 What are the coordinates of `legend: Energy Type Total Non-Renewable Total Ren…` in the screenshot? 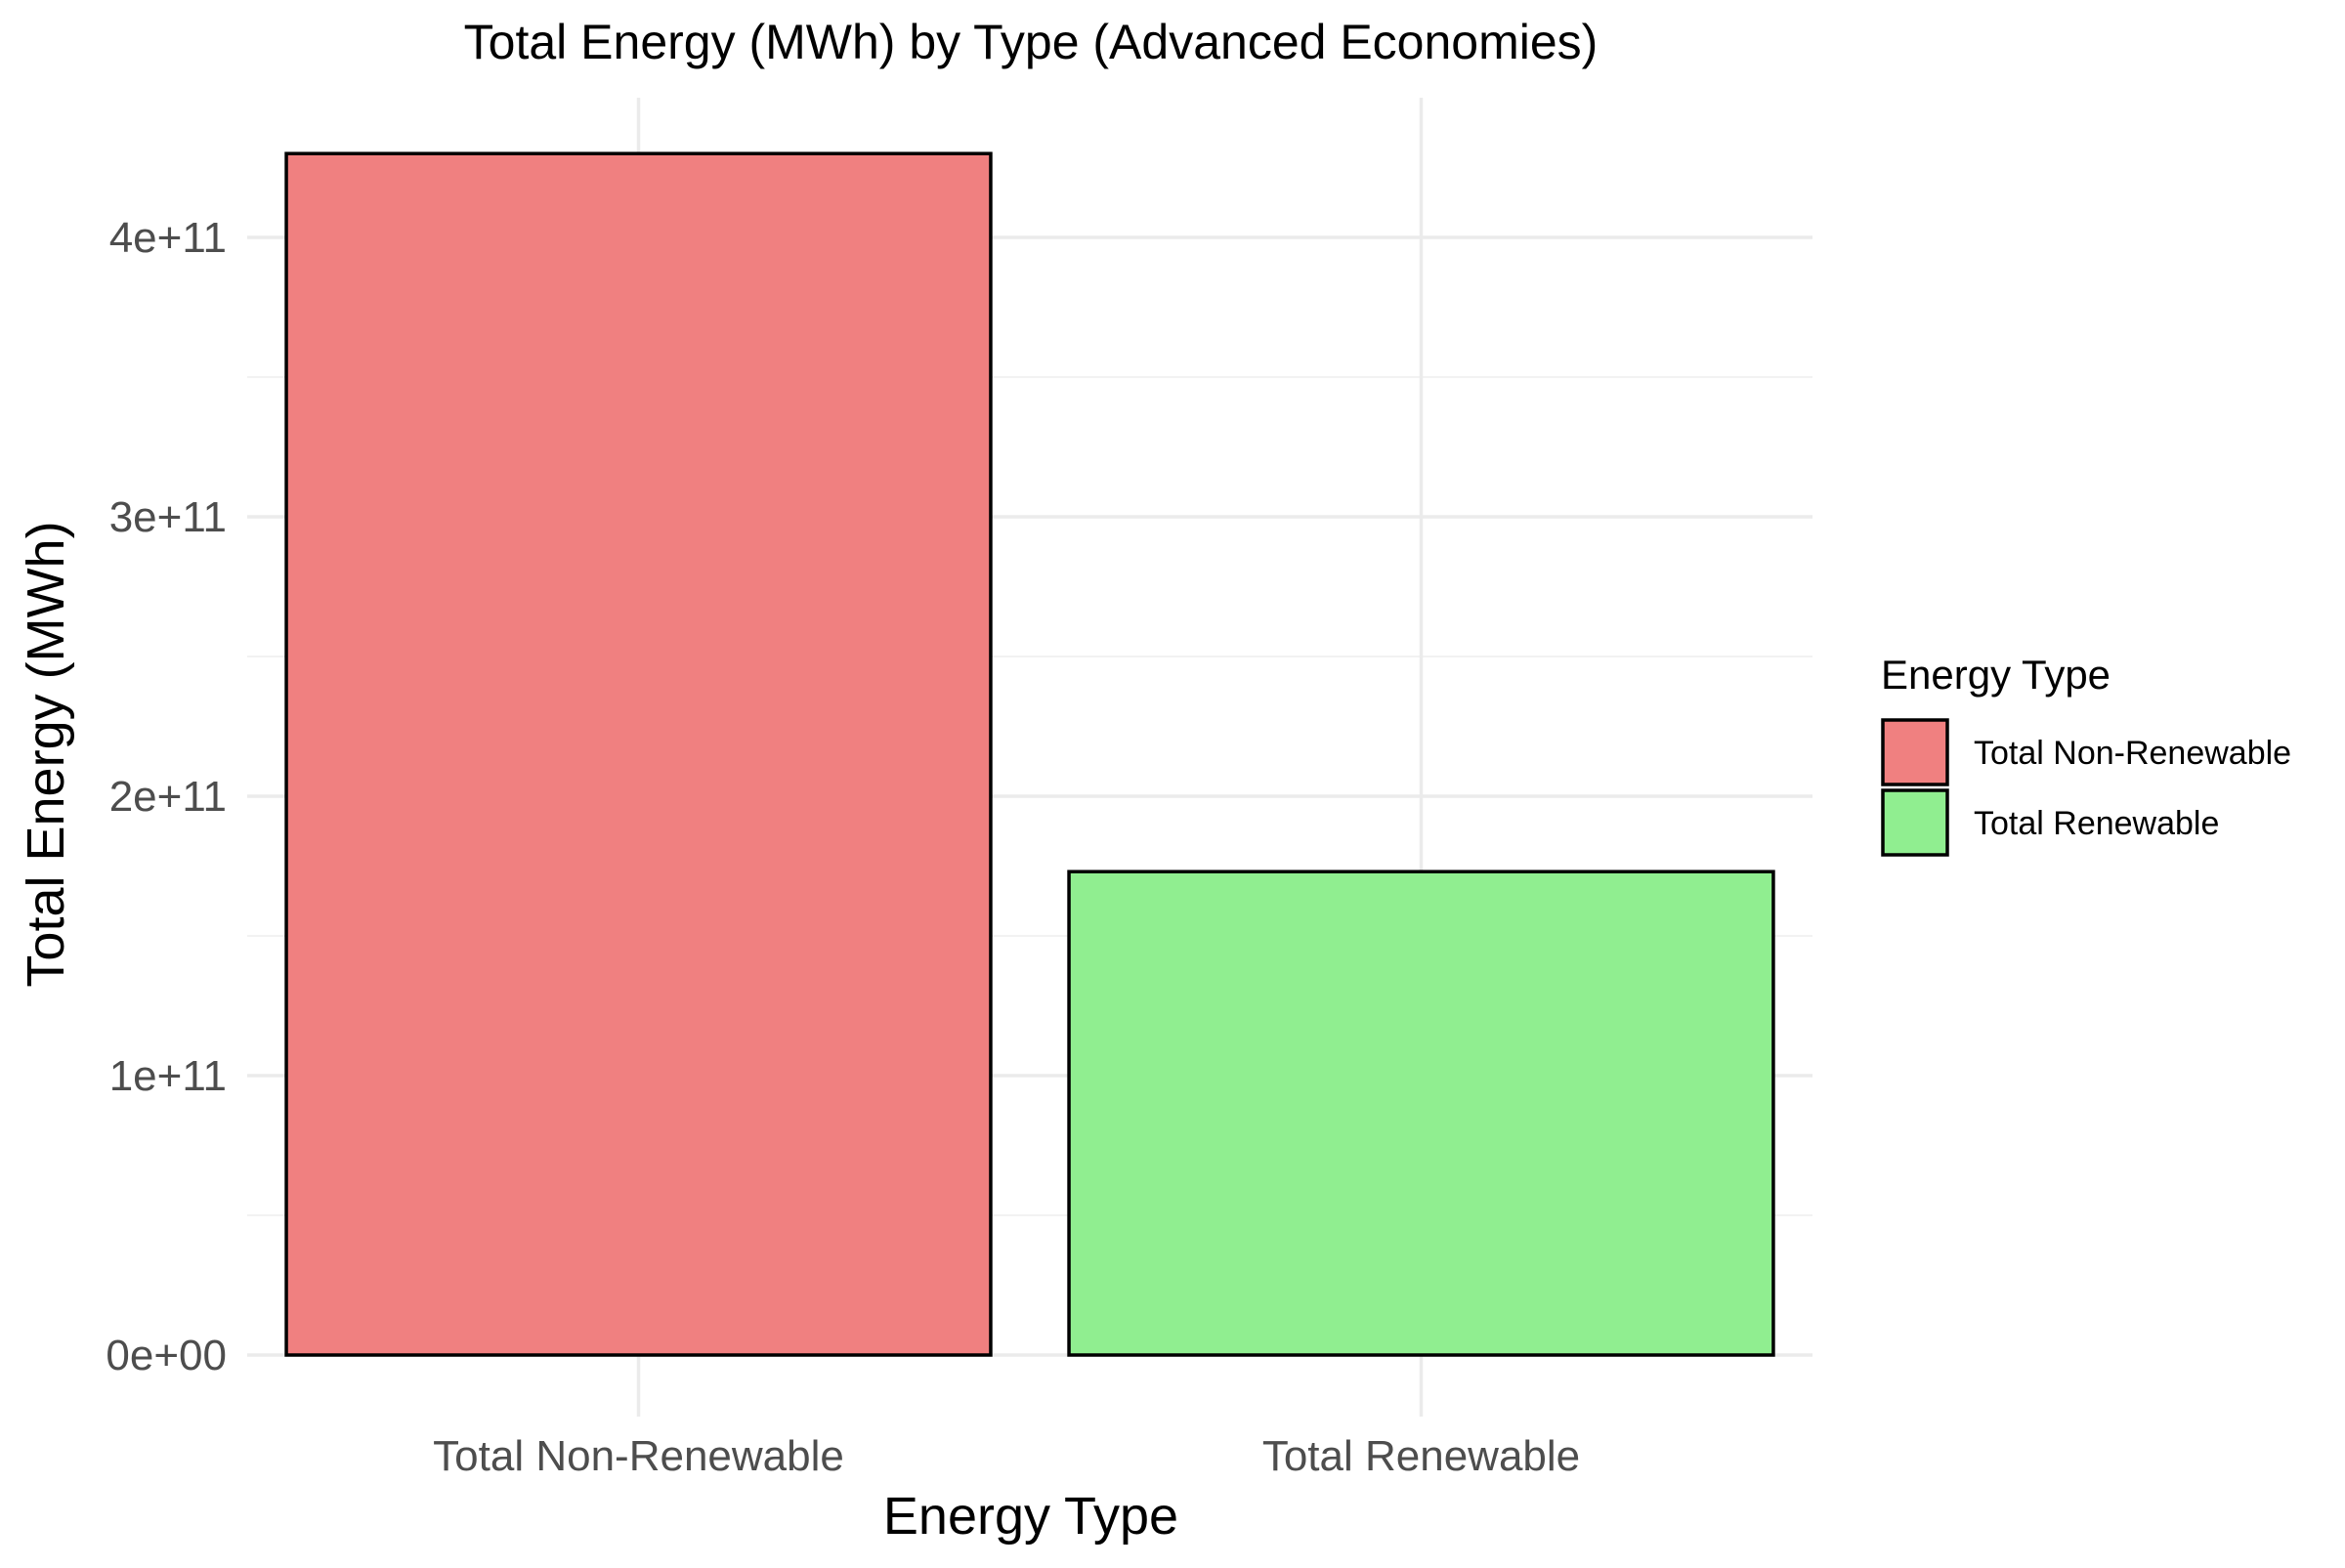 It's located at (2086, 754).